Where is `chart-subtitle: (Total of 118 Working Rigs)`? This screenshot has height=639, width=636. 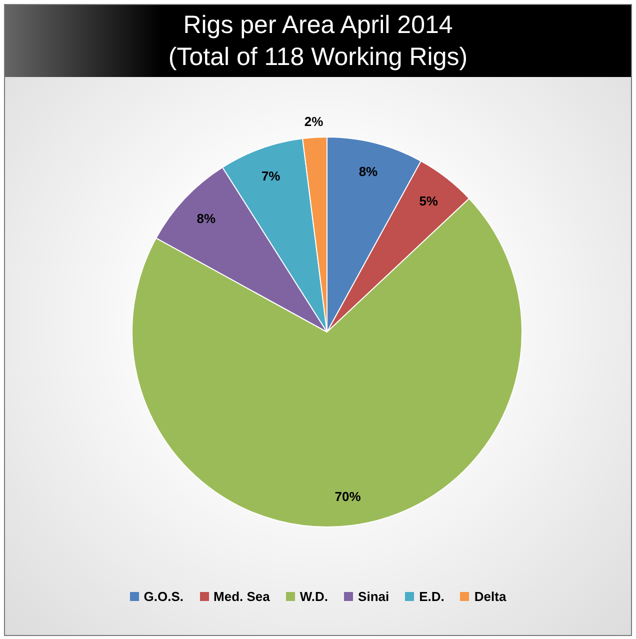 chart-subtitle: (Total of 118 Working Rigs) is located at coordinates (318, 57).